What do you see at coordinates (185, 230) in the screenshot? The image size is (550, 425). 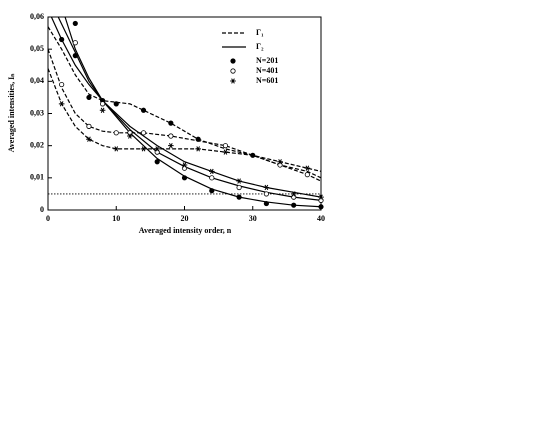 I see `x-axis-label: Averaged intensity order, n` at bounding box center [185, 230].